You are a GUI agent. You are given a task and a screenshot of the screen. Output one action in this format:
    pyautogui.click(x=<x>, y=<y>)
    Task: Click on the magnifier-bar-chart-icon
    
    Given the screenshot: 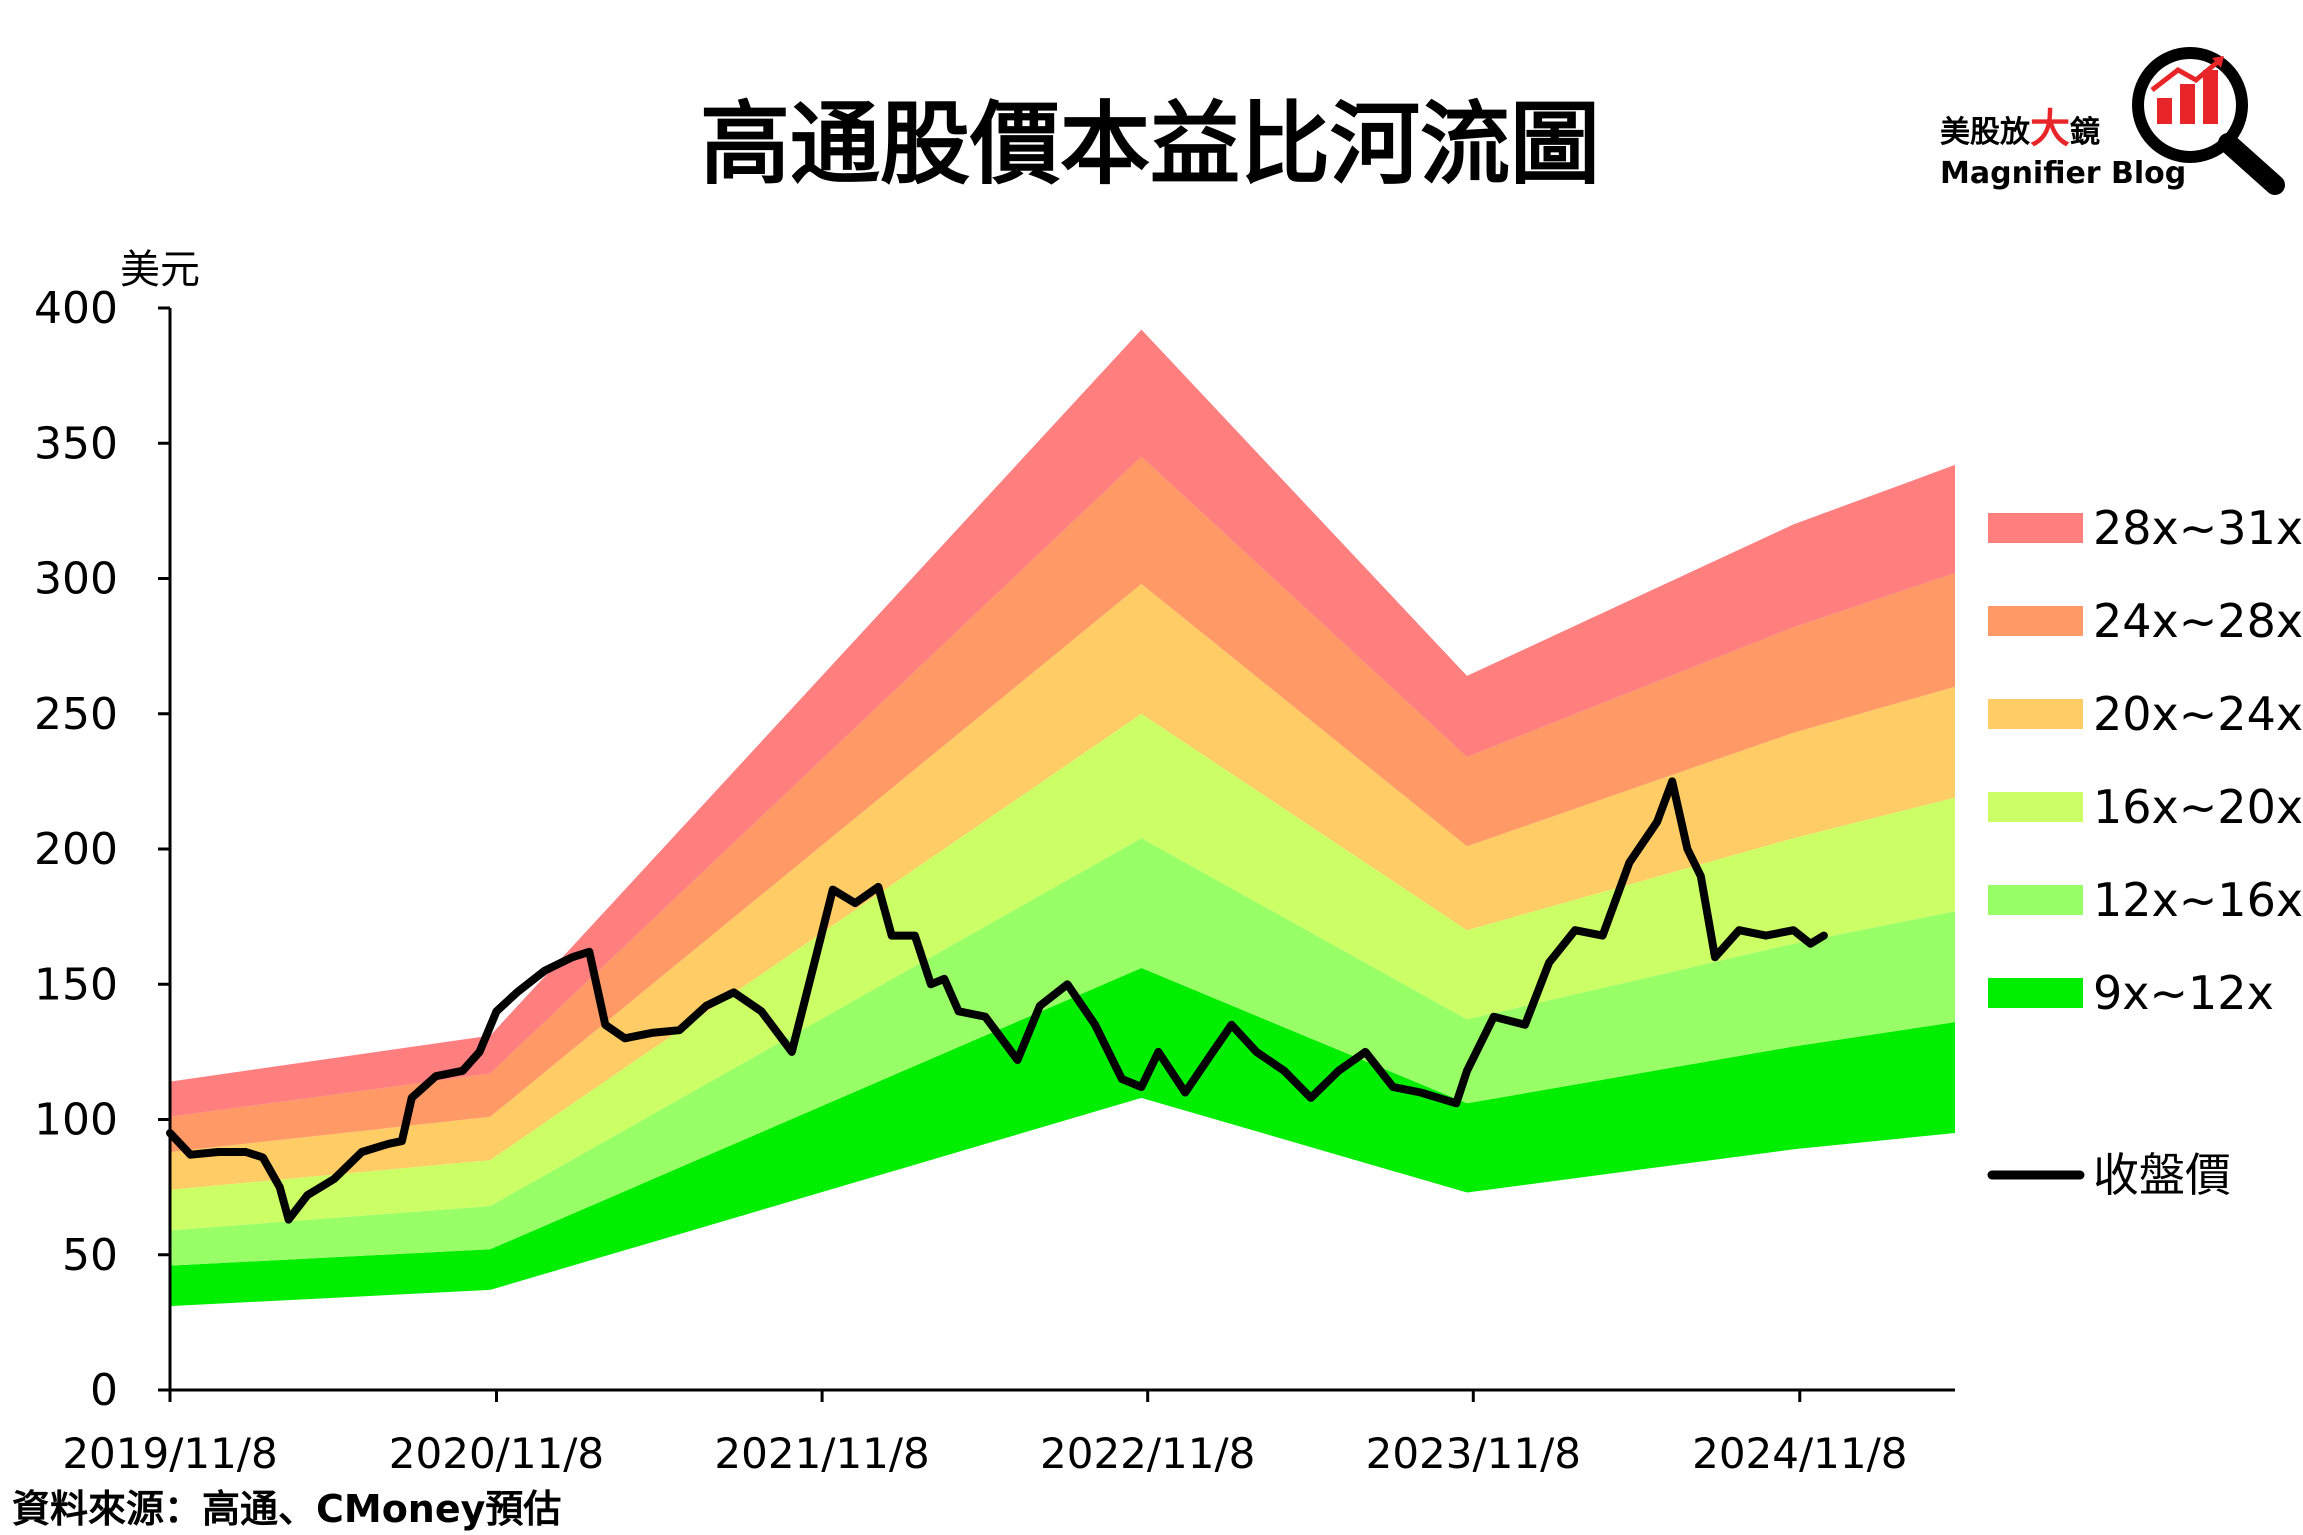 What is the action you would take?
    pyautogui.click(x=2208, y=121)
    